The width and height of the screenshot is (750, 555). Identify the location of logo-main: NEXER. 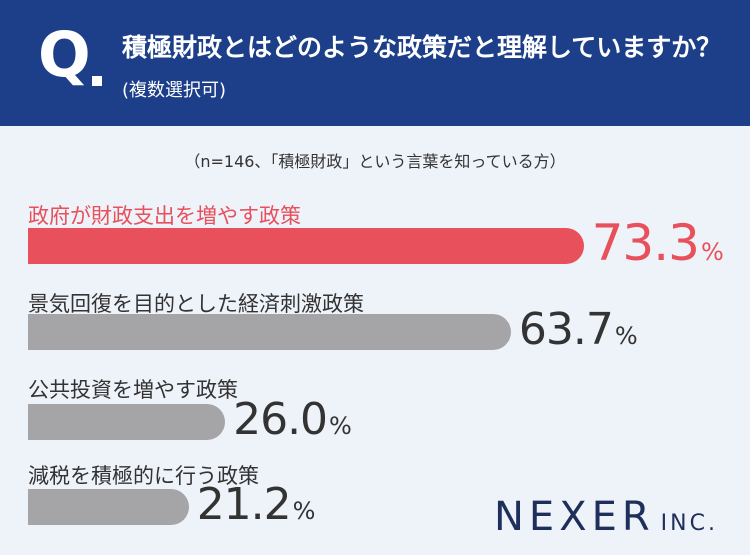
(574, 517).